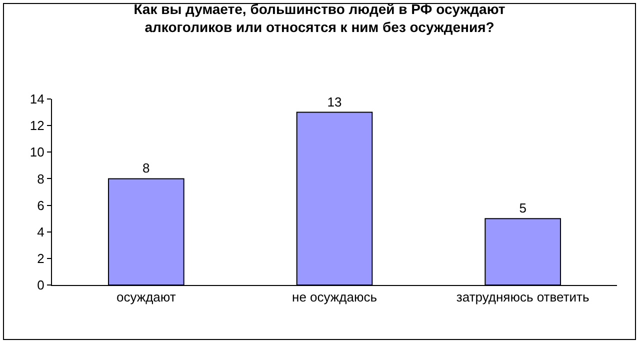  What do you see at coordinates (146, 297) in the screenshot?
I see `x-tick-label: осуждают` at bounding box center [146, 297].